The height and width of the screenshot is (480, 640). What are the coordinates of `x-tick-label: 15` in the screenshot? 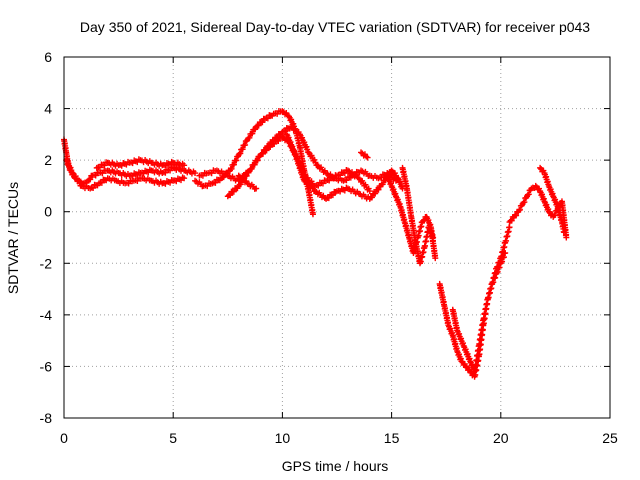 It's located at (392, 438).